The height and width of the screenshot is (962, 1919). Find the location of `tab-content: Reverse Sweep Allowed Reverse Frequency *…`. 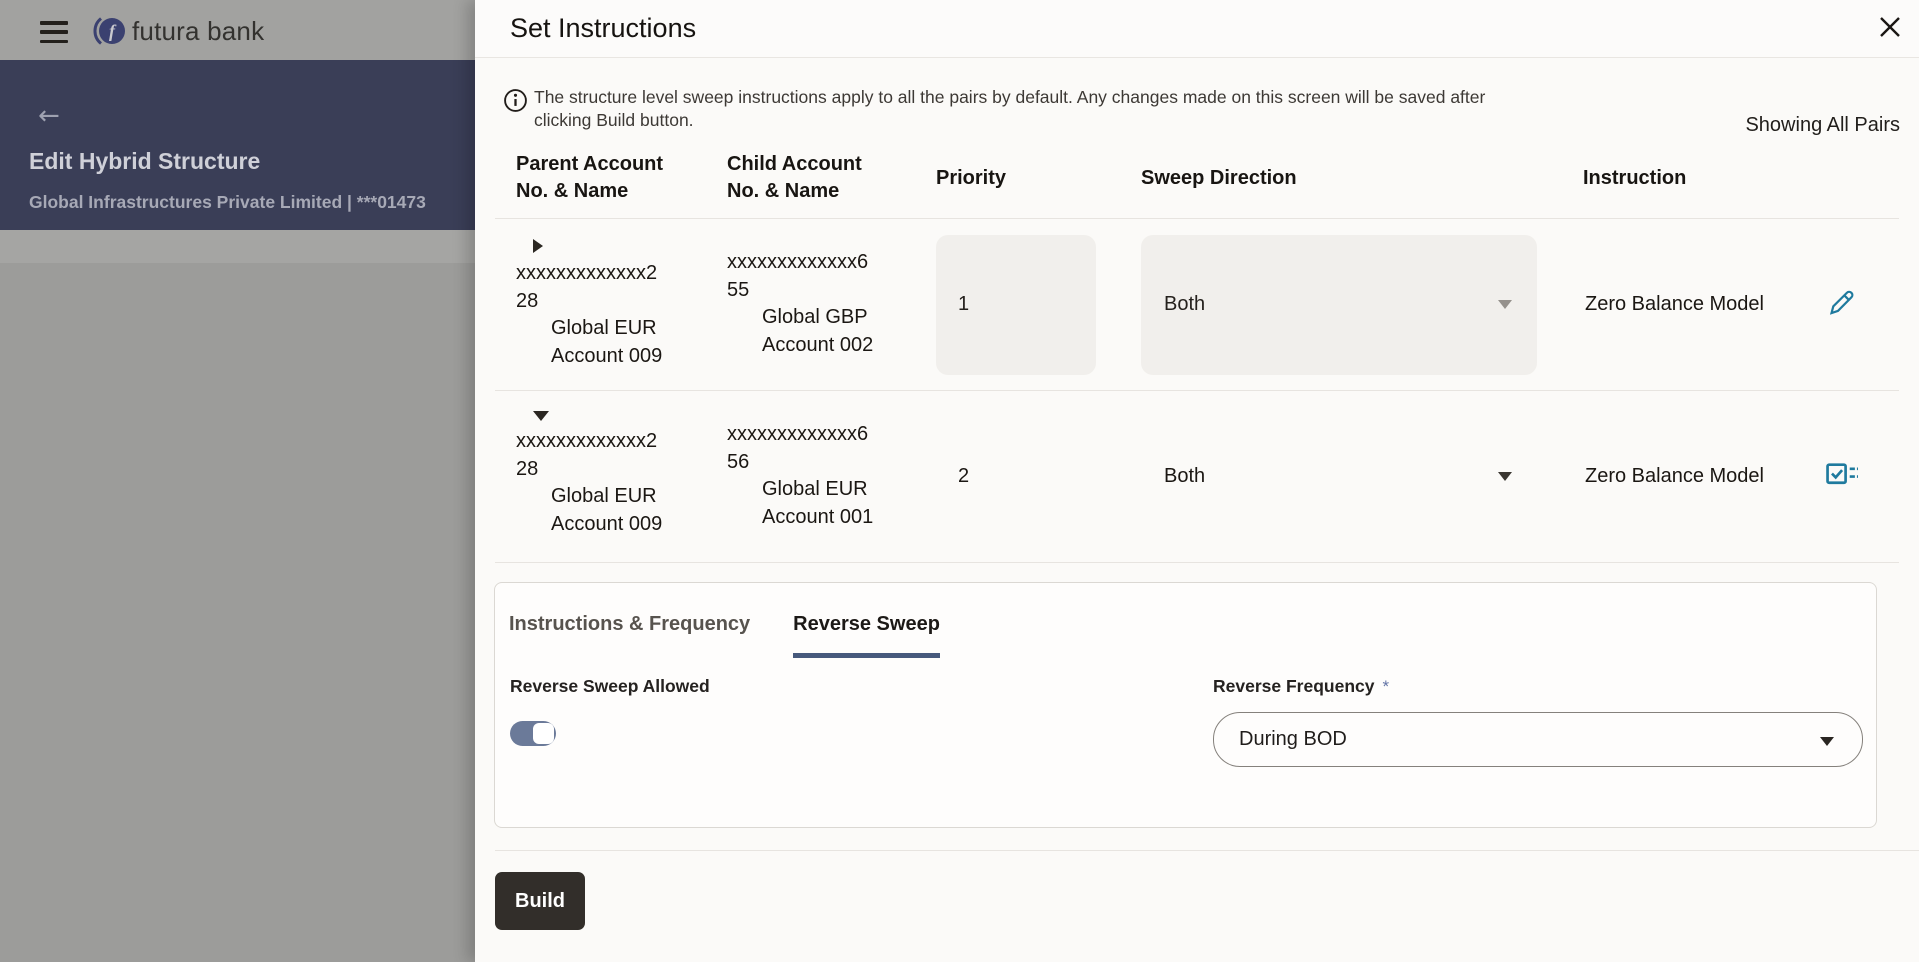

tab-content: Reverse Sweep Allowed Reverse Frequency *… is located at coordinates (1185, 712).